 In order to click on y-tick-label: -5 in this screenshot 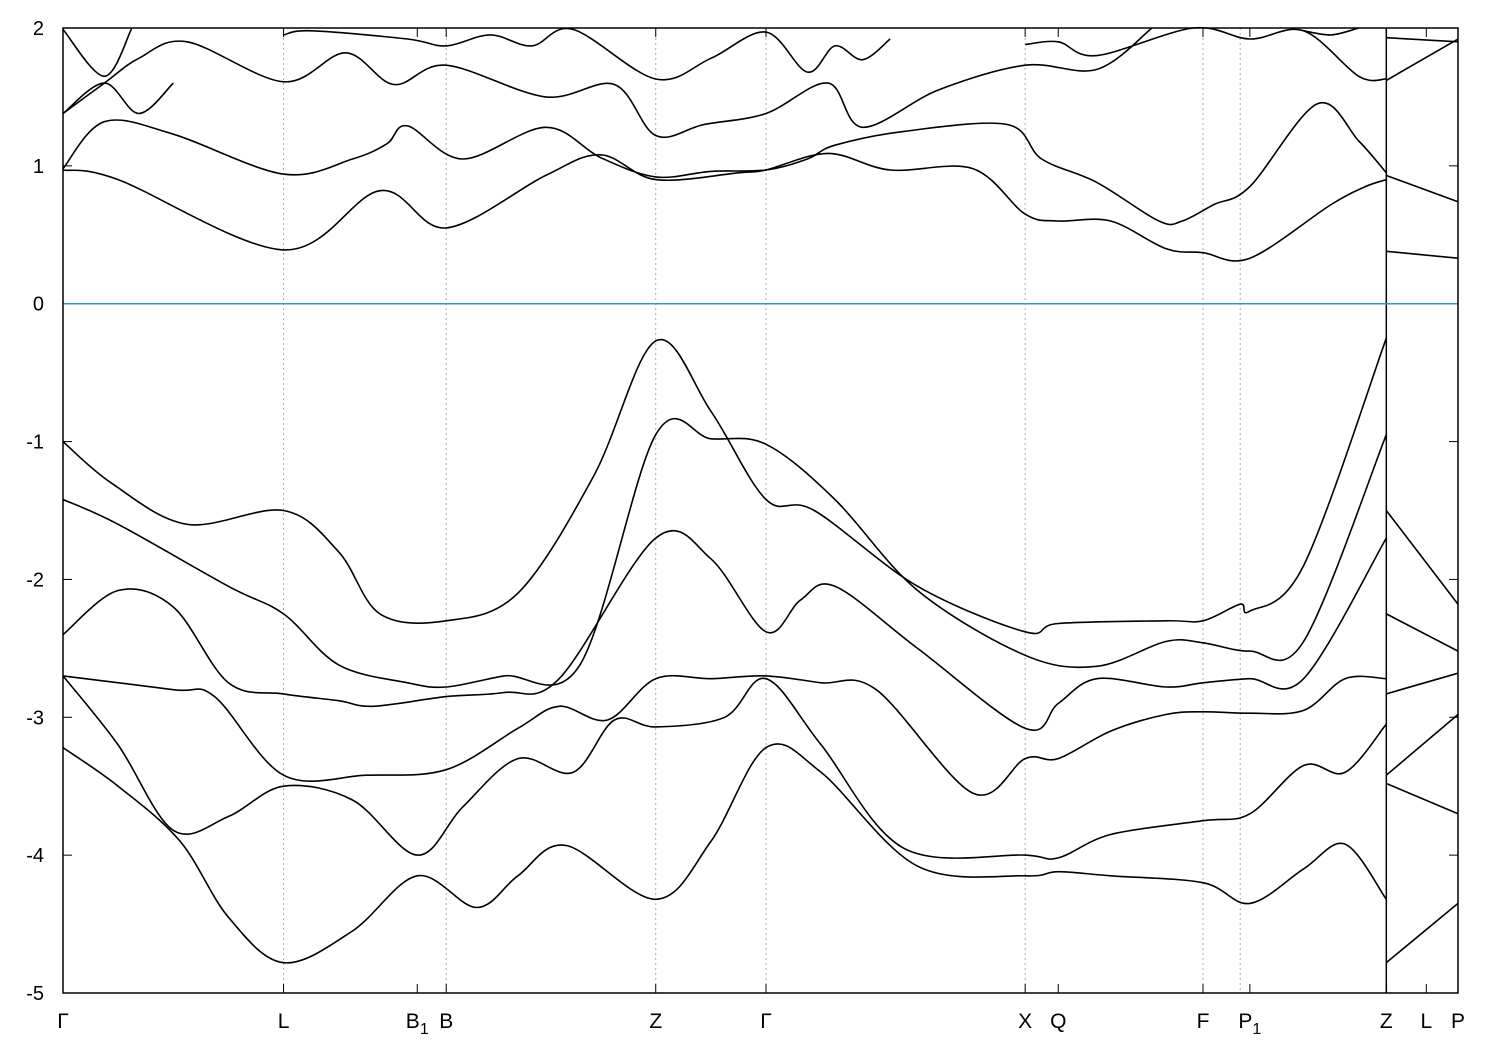, I will do `click(35, 994)`.